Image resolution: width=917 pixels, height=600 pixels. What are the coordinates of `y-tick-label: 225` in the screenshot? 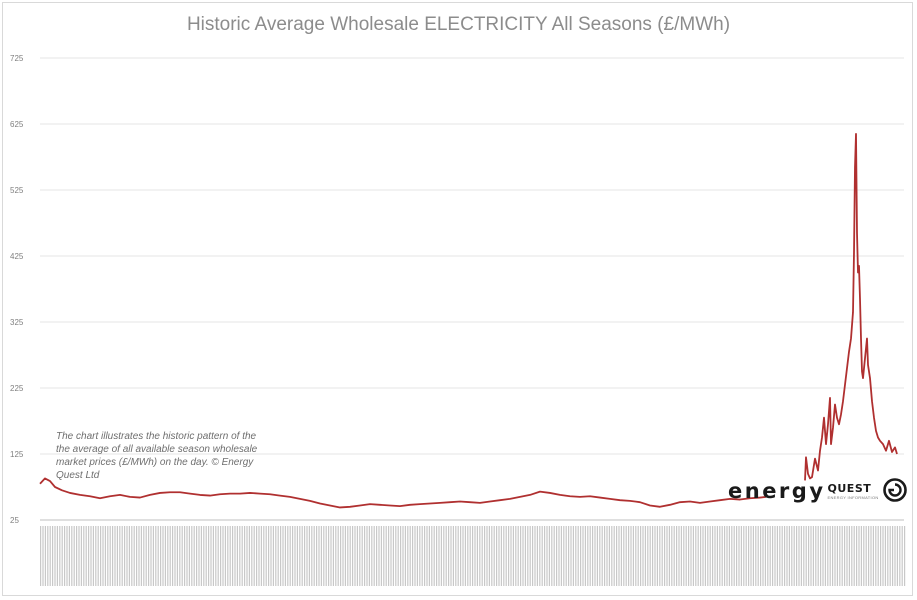 It's located at (17, 388).